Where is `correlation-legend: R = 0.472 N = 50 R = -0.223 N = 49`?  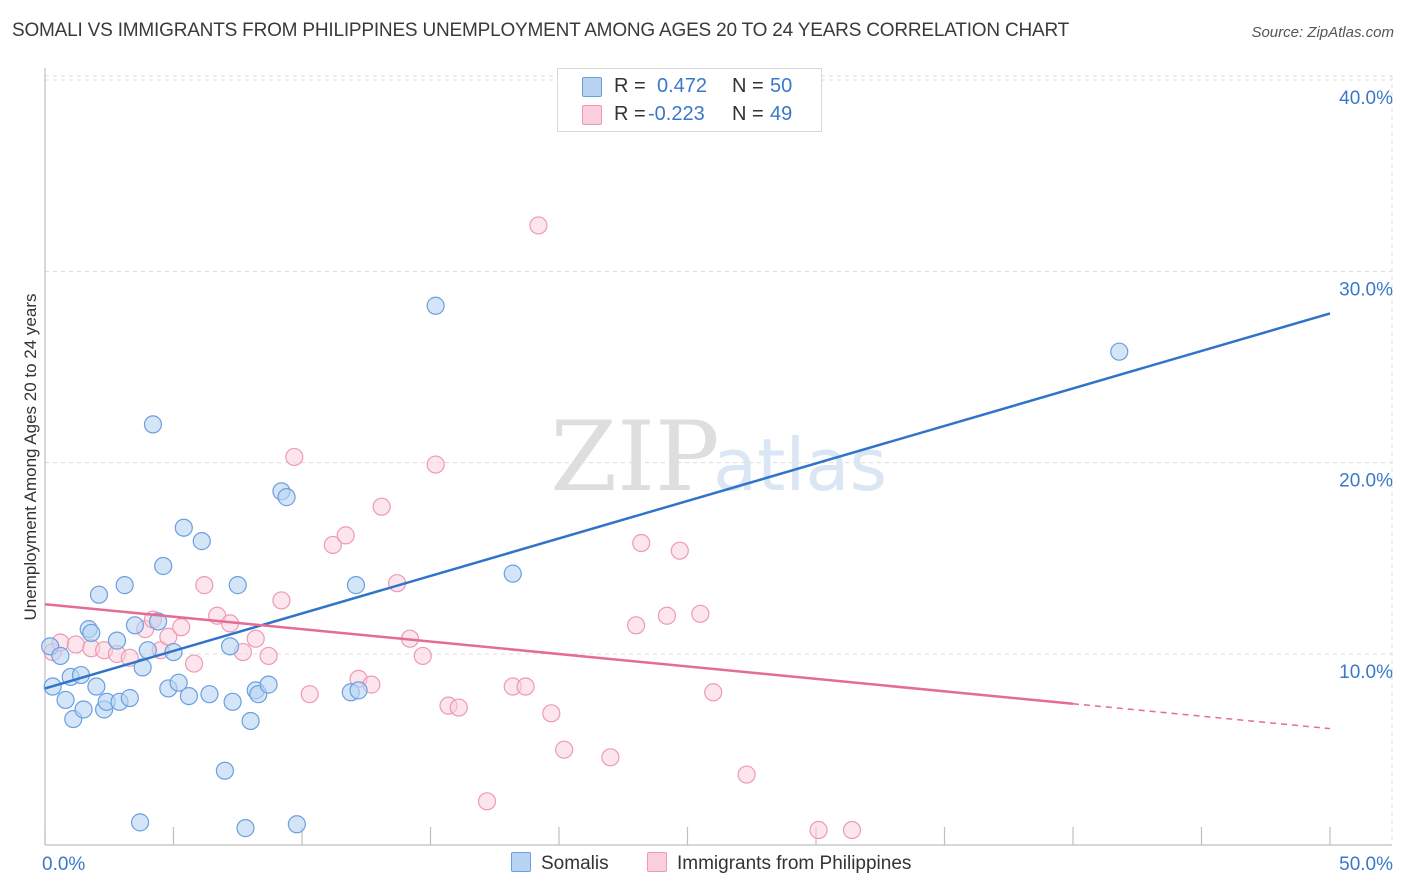
correlation-legend: R = 0.472 N = 50 R = -0.223 N = 49 is located at coordinates (689, 100).